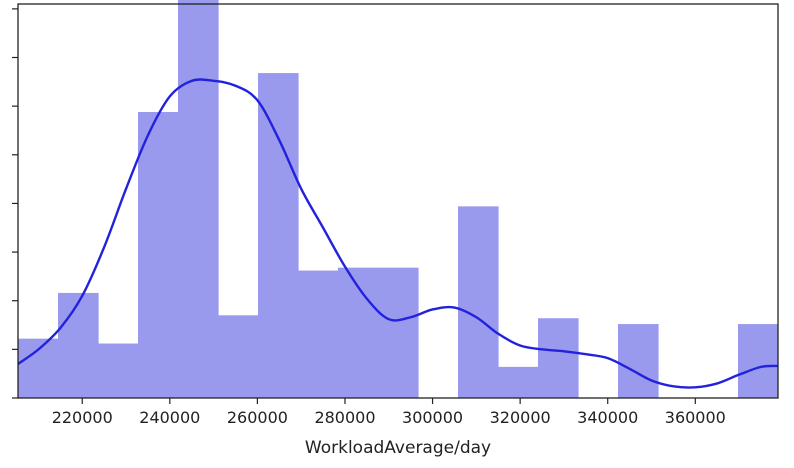 The height and width of the screenshot is (468, 794). I want to click on x-tick-label-7: 360000, so click(695, 417).